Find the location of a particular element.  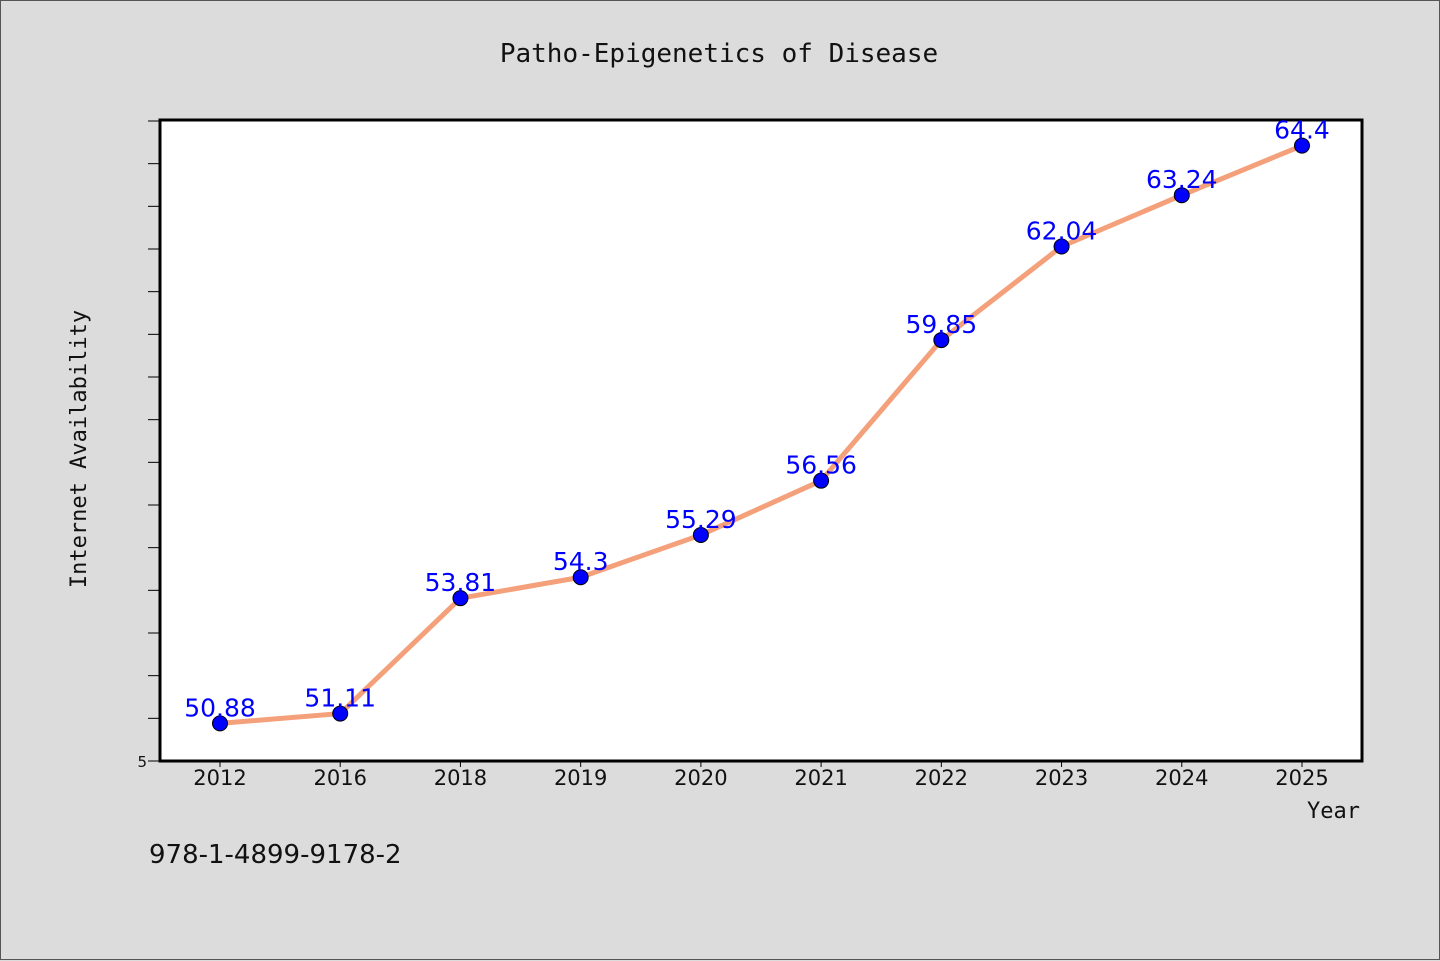

y-axis-ticks: 5 is located at coordinates (148, 445).